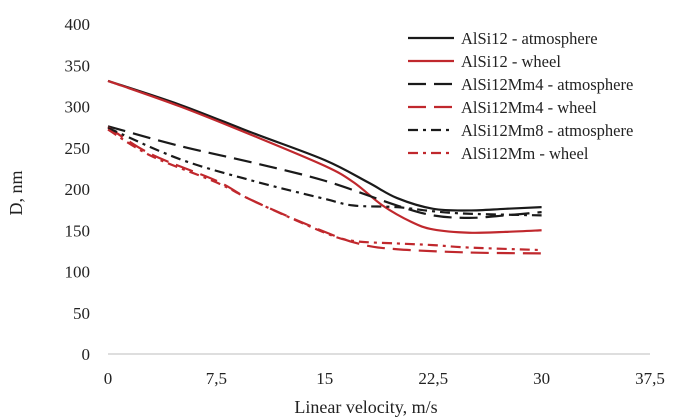 This screenshot has width=674, height=420. Describe the element at coordinates (650, 378) in the screenshot. I see `x-tick-label: 37,5` at that location.